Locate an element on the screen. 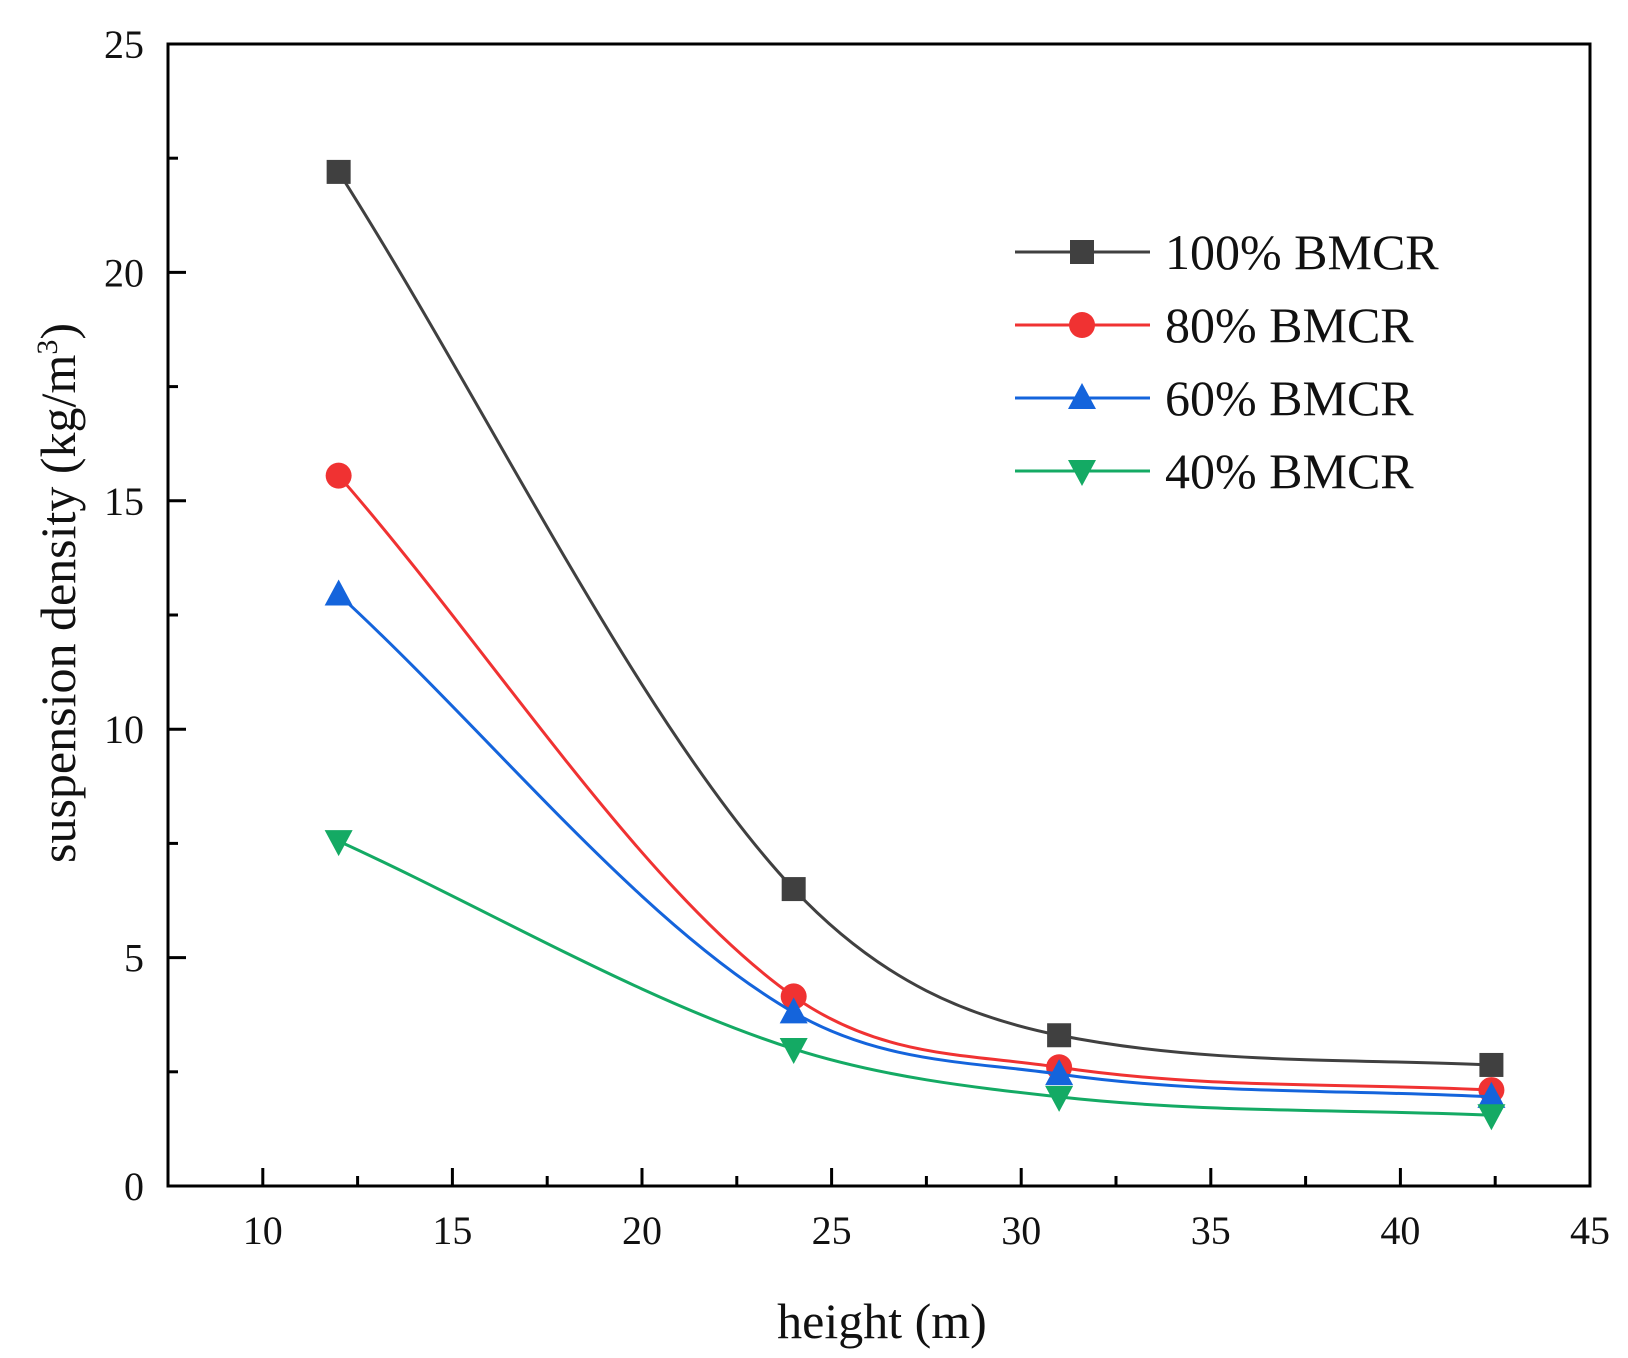 Image resolution: width=1628 pixels, height=1358 pixels. legend-item: 40% BMCR is located at coordinates (1214, 471).